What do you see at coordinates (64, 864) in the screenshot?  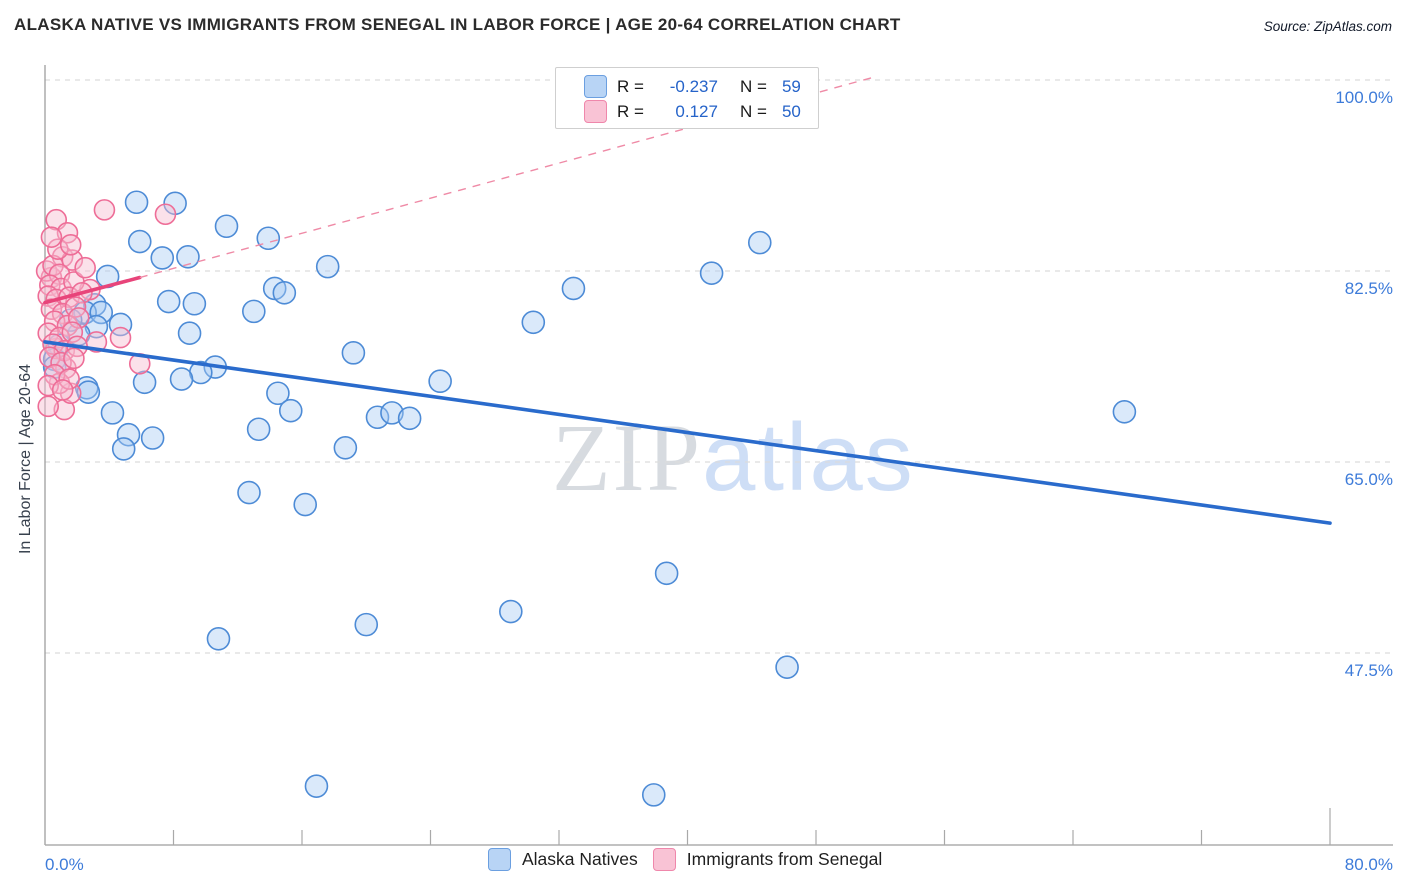 I see `x-tick-label-0: 0.0%` at bounding box center [64, 864].